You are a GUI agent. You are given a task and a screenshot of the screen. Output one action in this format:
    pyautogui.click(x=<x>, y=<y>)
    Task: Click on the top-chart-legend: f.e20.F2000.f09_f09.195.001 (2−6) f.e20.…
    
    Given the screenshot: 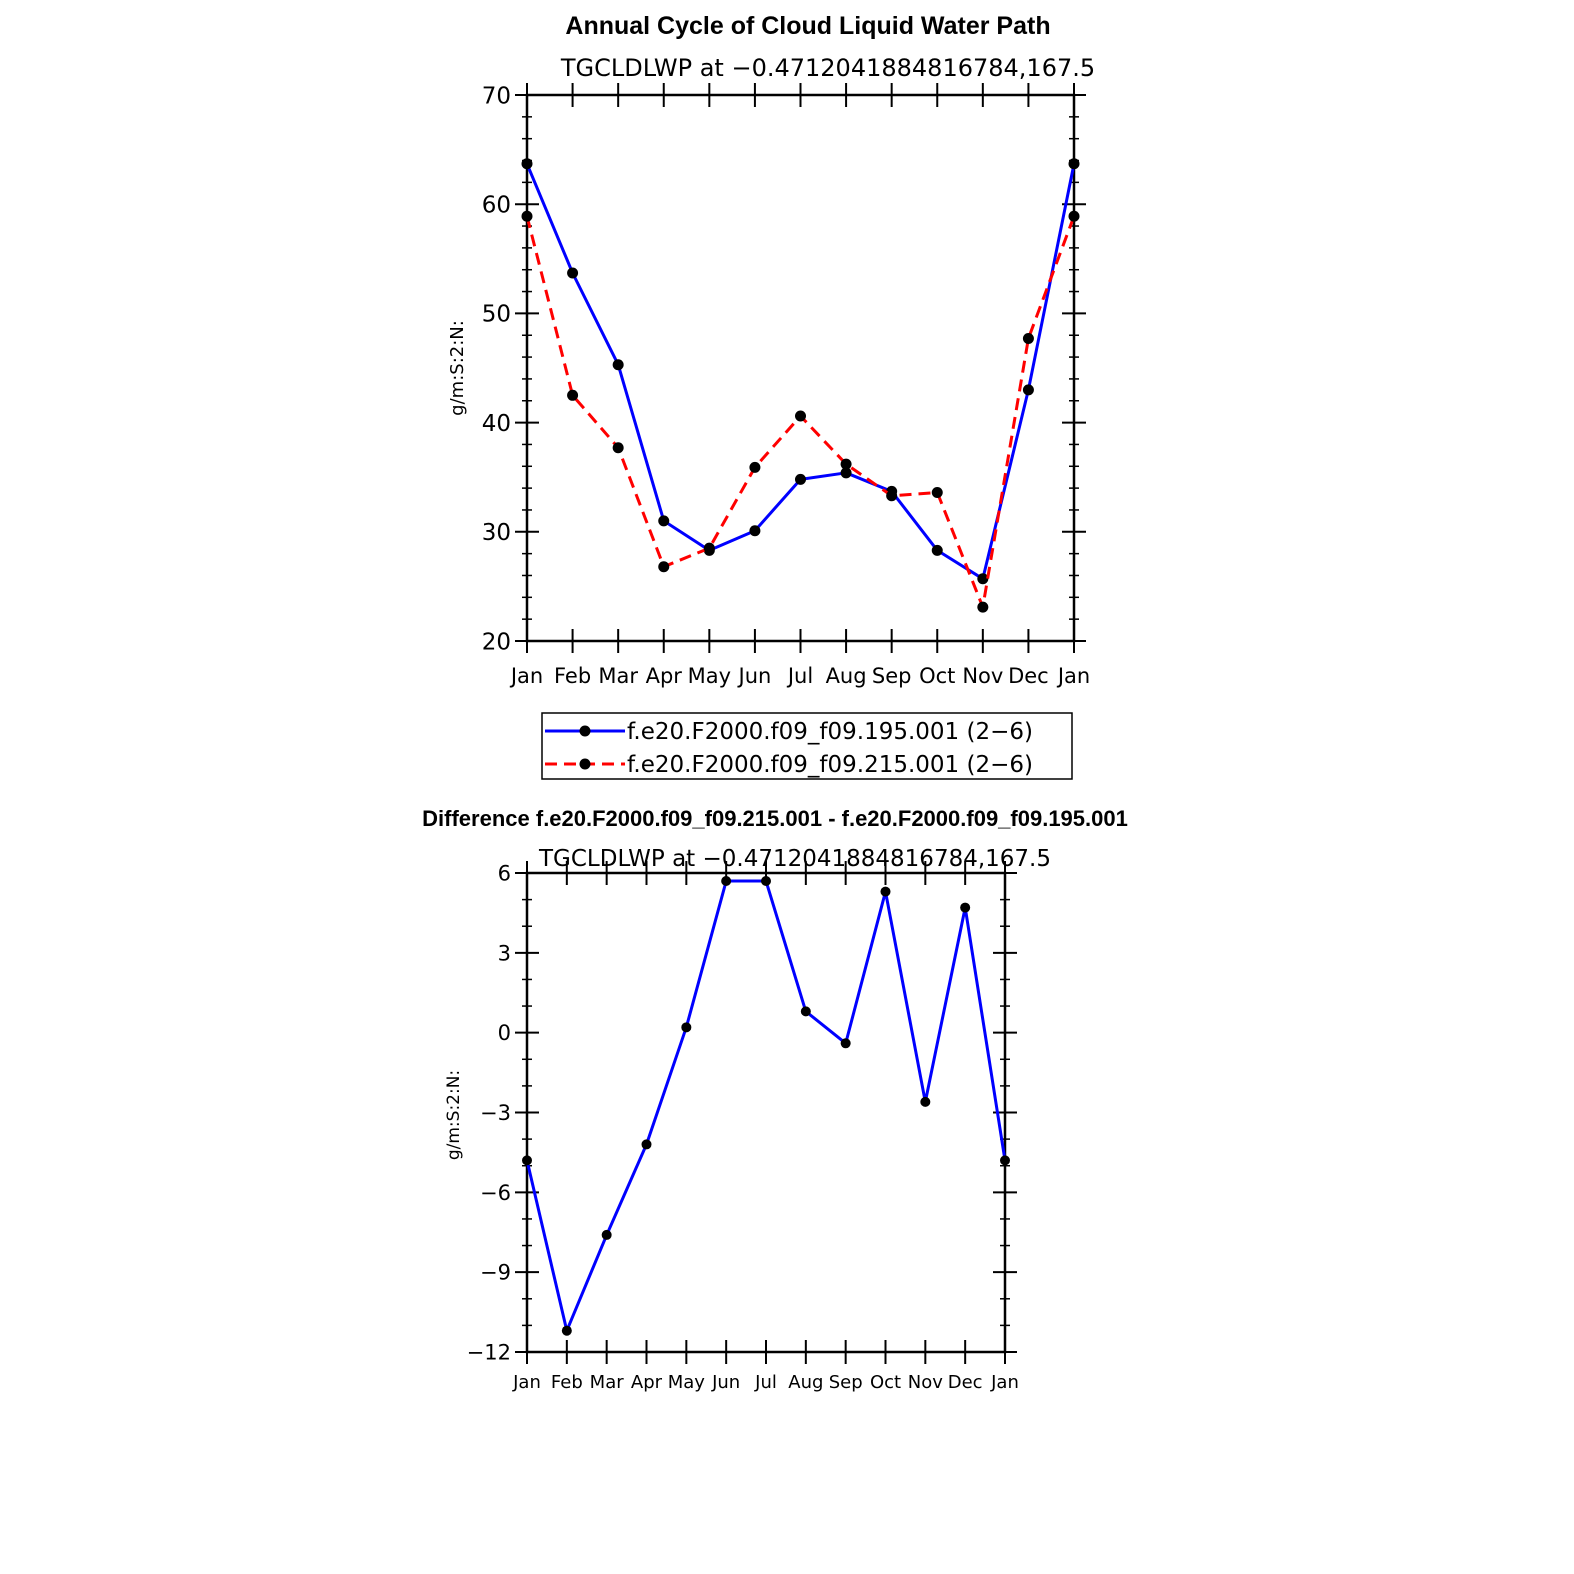 What is the action you would take?
    pyautogui.click(x=807, y=746)
    